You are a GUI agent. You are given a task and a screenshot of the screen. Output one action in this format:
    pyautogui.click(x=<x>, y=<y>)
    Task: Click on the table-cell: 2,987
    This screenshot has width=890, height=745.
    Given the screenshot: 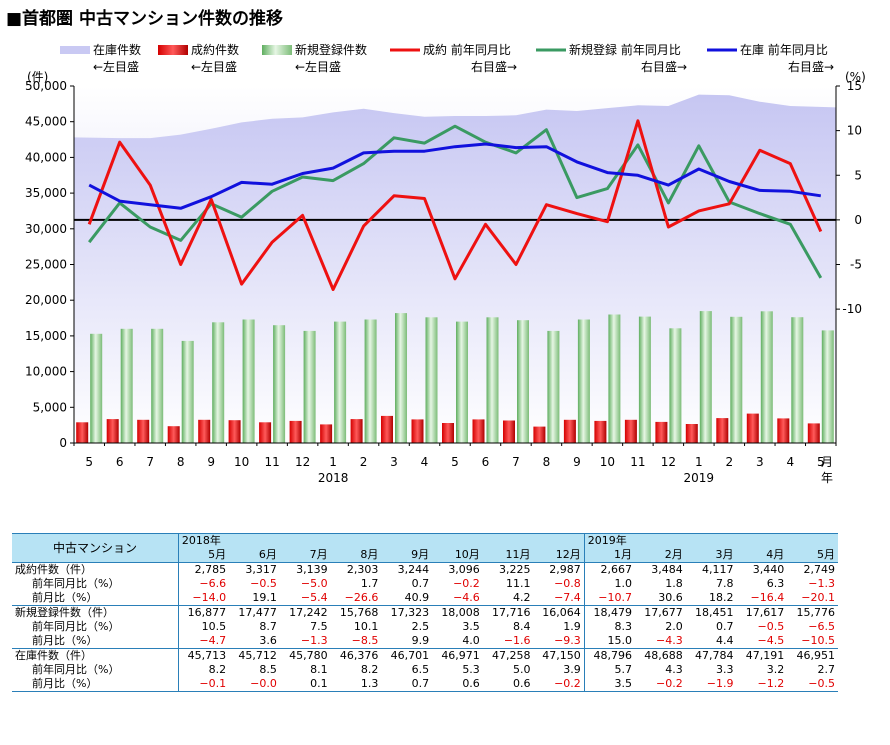 What is the action you would take?
    pyautogui.click(x=559, y=569)
    